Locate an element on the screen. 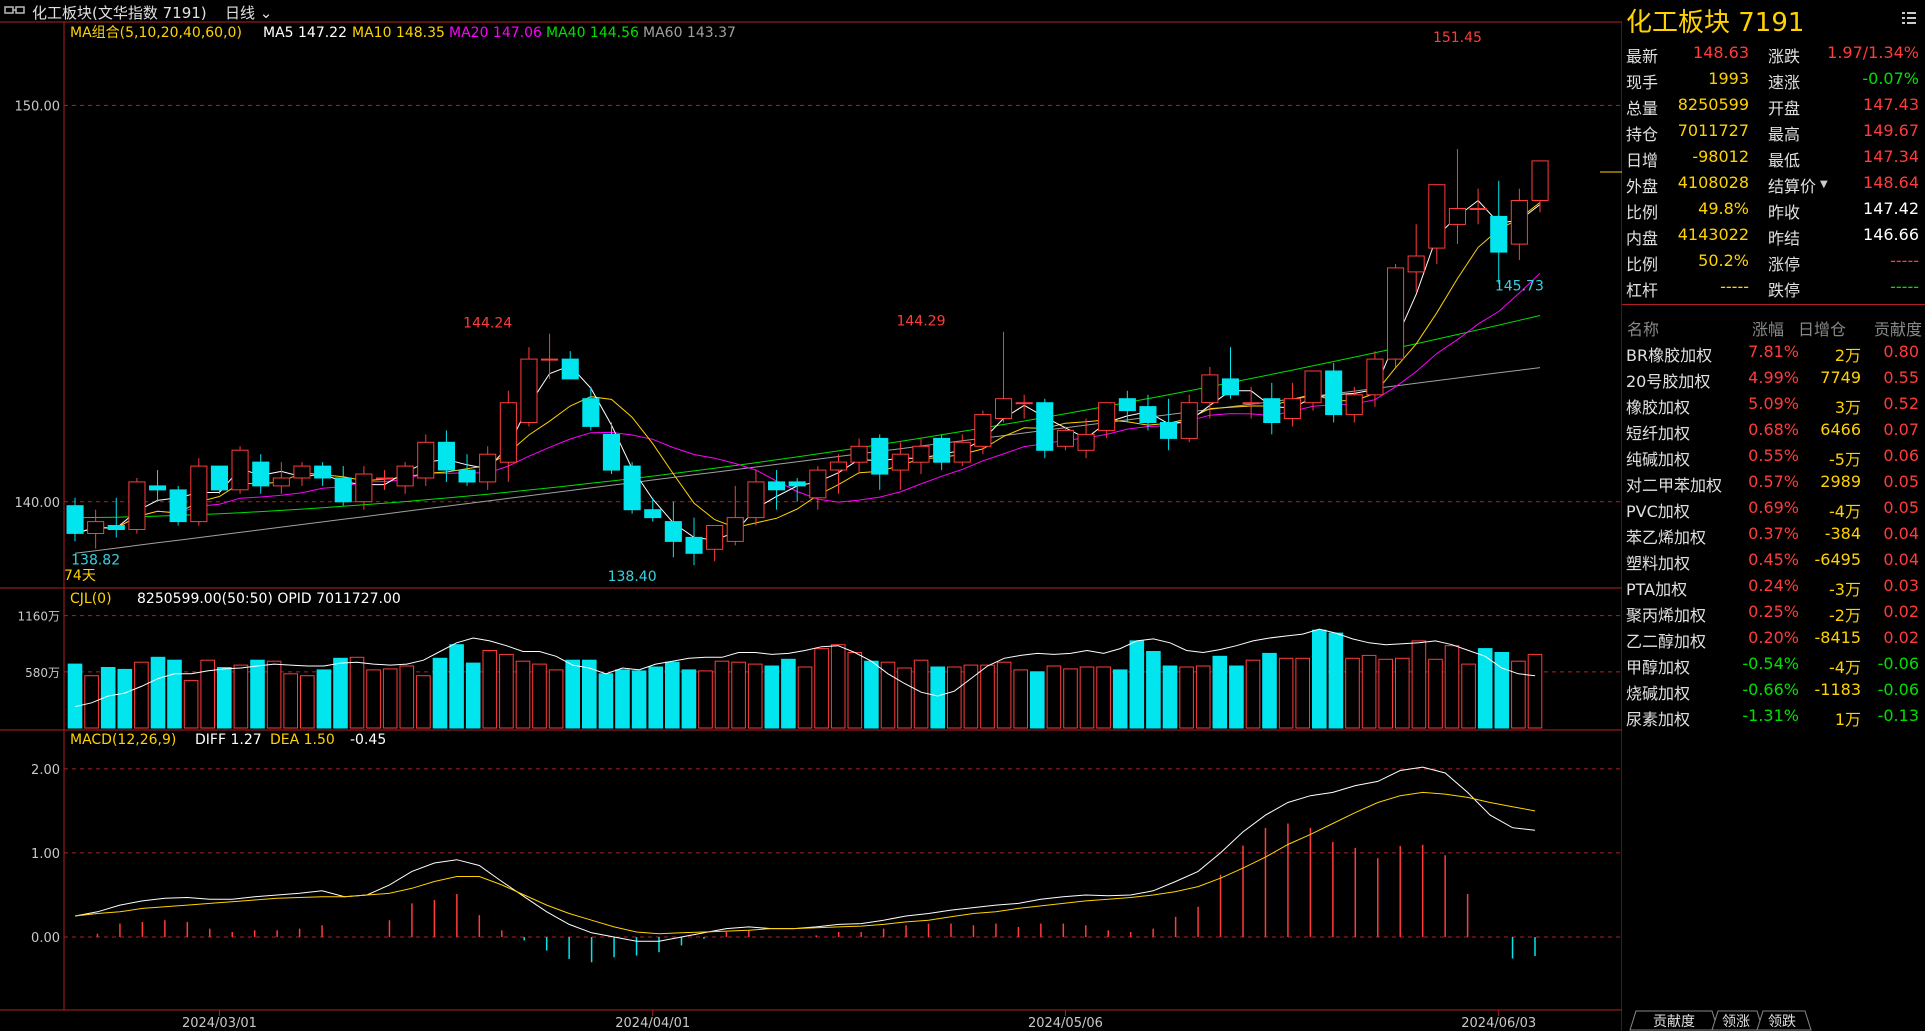 This screenshot has height=1031, width=1925. quote-label: 跌停 is located at coordinates (1784, 290).